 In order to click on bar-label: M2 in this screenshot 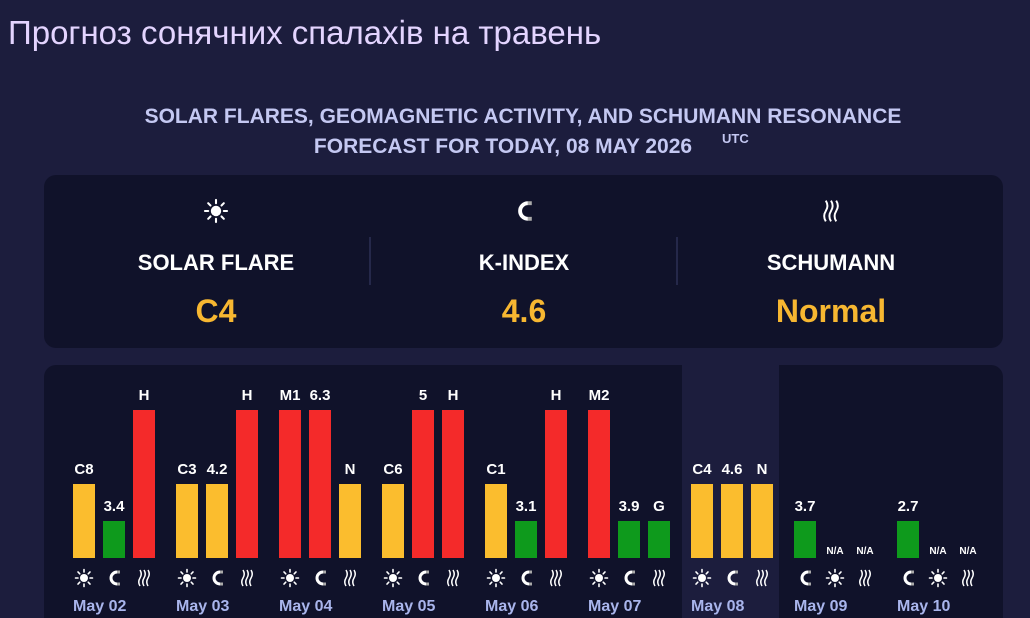, I will do `click(599, 395)`.